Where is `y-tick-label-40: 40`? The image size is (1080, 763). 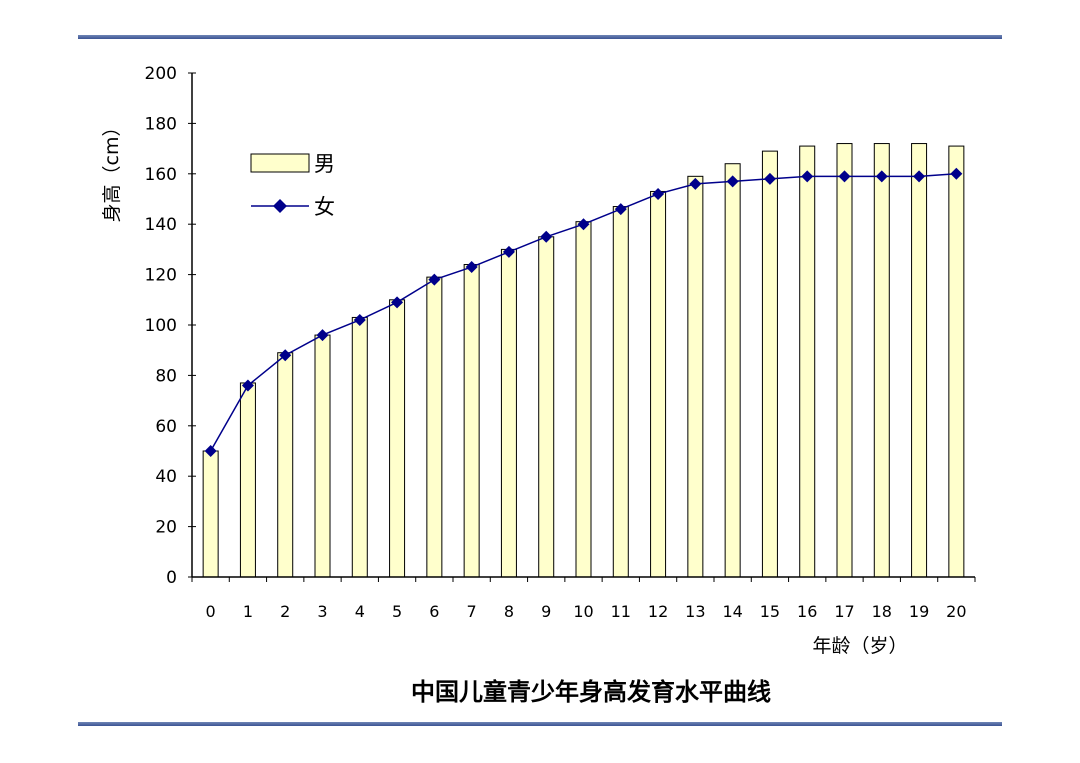
y-tick-label-40: 40 is located at coordinates (166, 477).